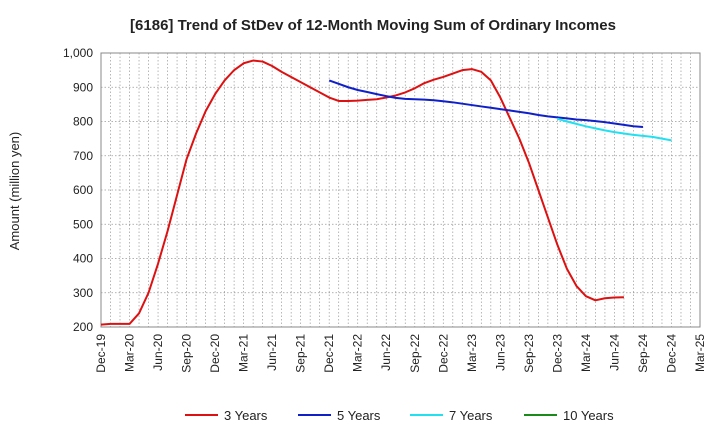  What do you see at coordinates (101, 353) in the screenshot?
I see `x-tick-label: Dec-19` at bounding box center [101, 353].